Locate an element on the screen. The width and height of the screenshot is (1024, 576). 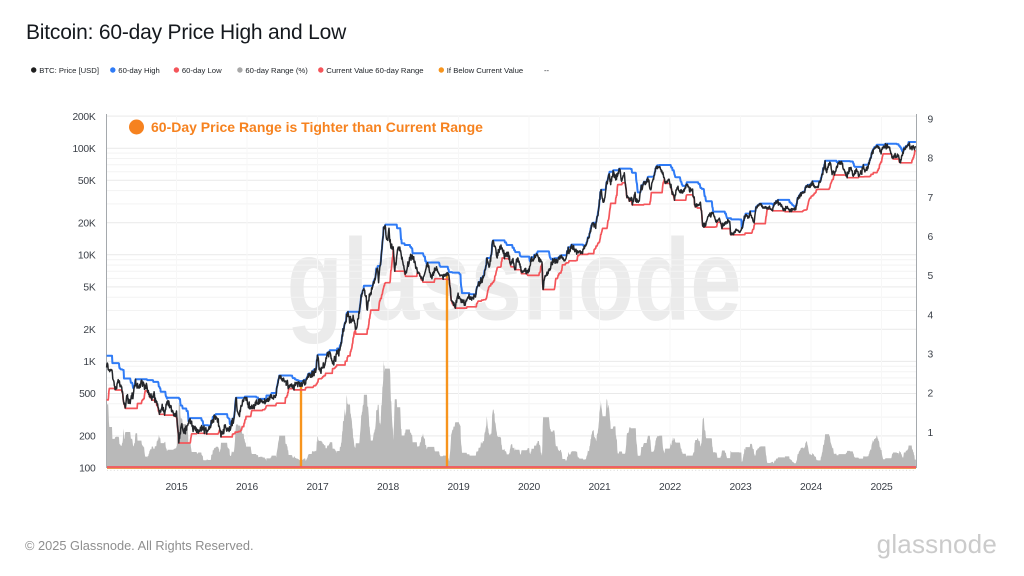
svg-text: 2K is located at coordinates (89, 330).